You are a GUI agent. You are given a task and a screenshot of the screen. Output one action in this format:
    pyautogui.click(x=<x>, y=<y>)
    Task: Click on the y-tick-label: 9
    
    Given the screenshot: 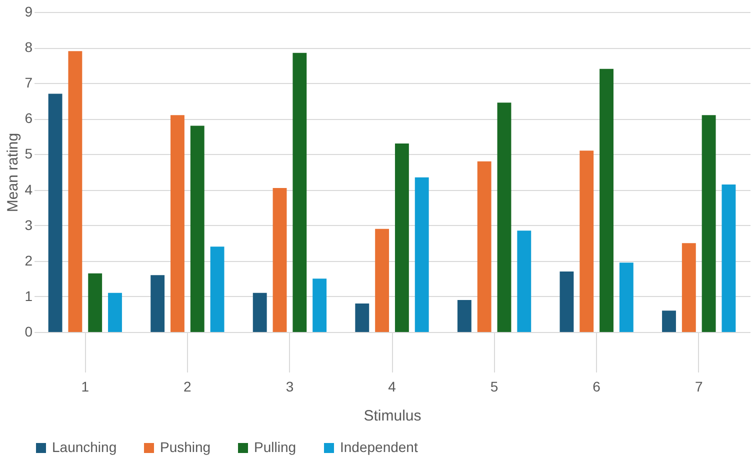 What is the action you would take?
    pyautogui.click(x=28, y=12)
    